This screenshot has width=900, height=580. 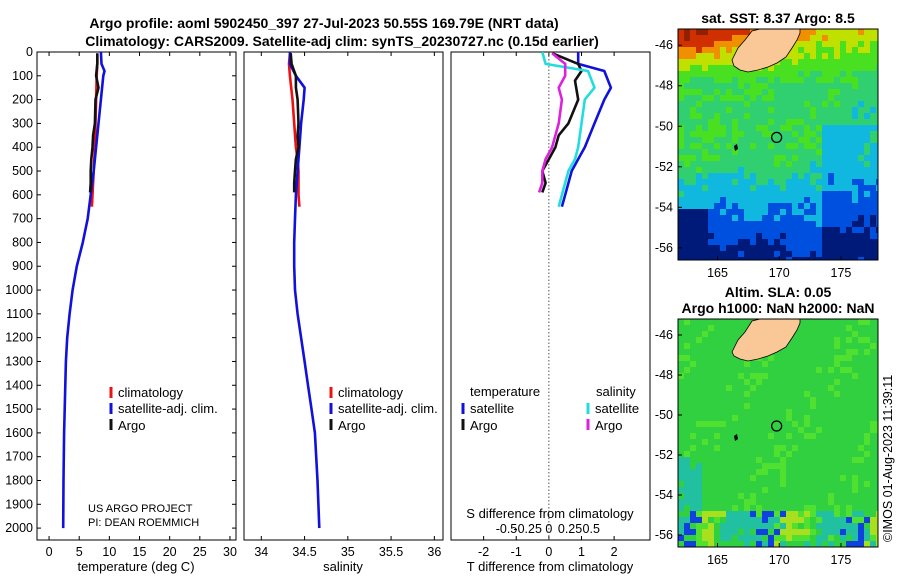 What do you see at coordinates (163, 409) in the screenshot?
I see `temperature-legend: climatology satellite-adj. clim. Argo` at bounding box center [163, 409].